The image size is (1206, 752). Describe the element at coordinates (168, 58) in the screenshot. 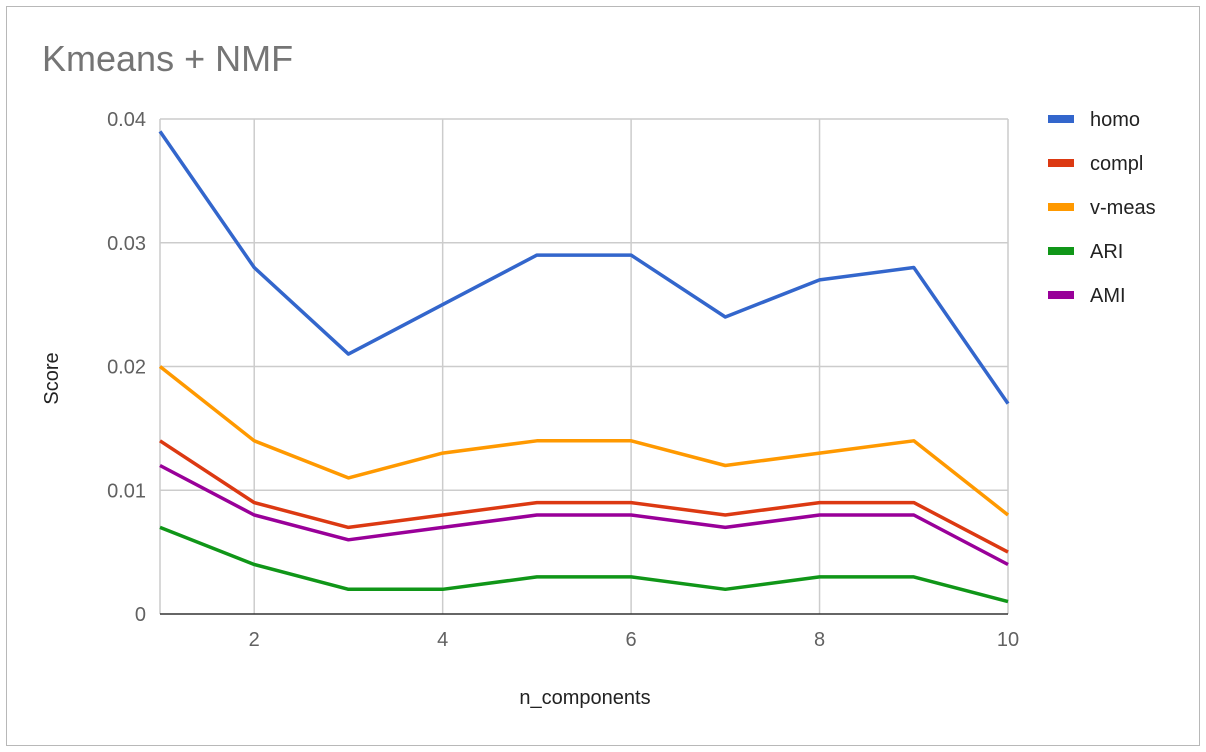

I see `chart-title: Kmeans + NMF` at that location.